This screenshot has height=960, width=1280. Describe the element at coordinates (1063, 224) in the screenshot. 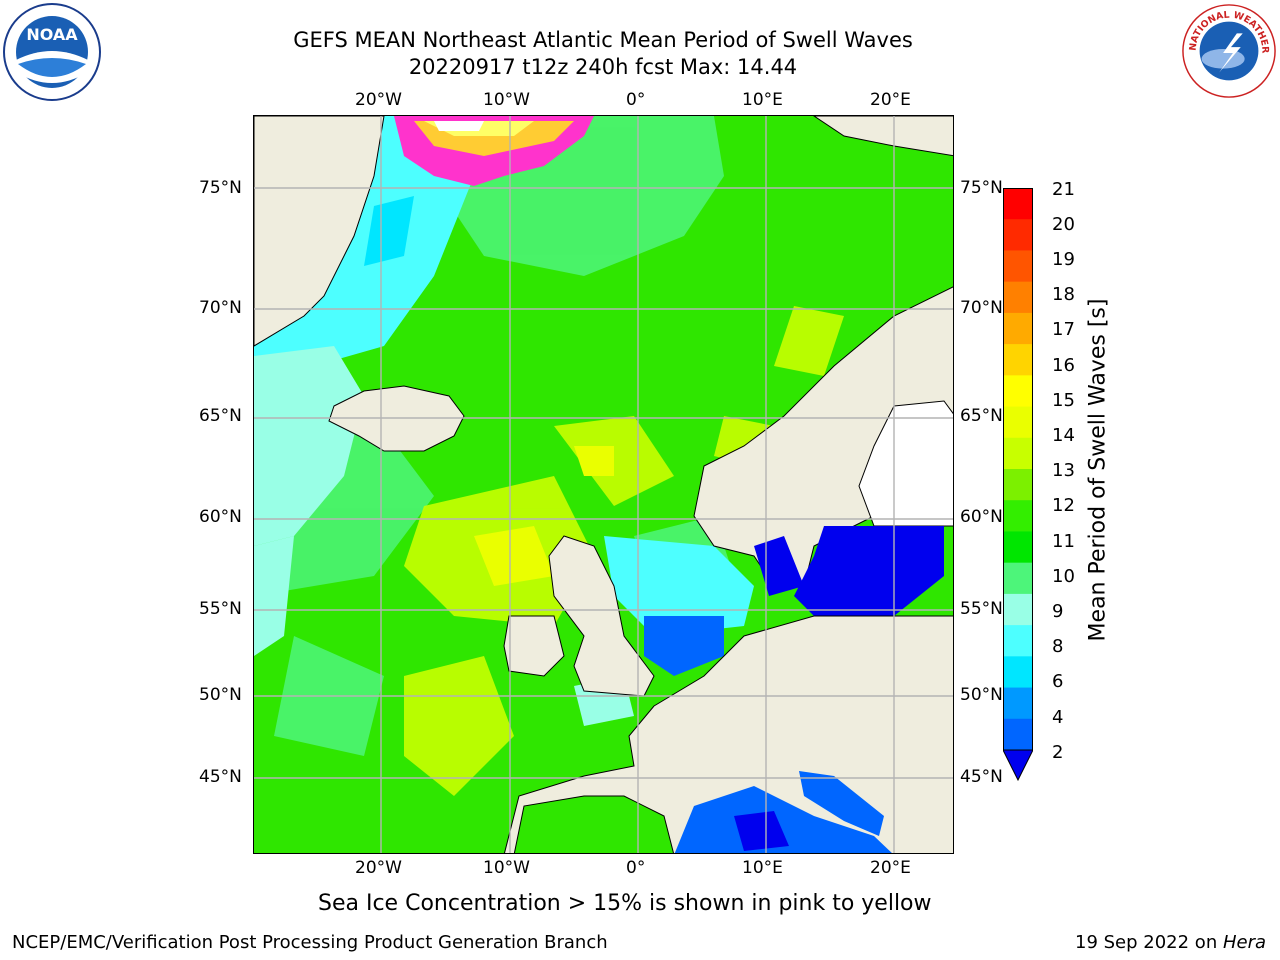

I see `colorbar-tick: 20` at that location.